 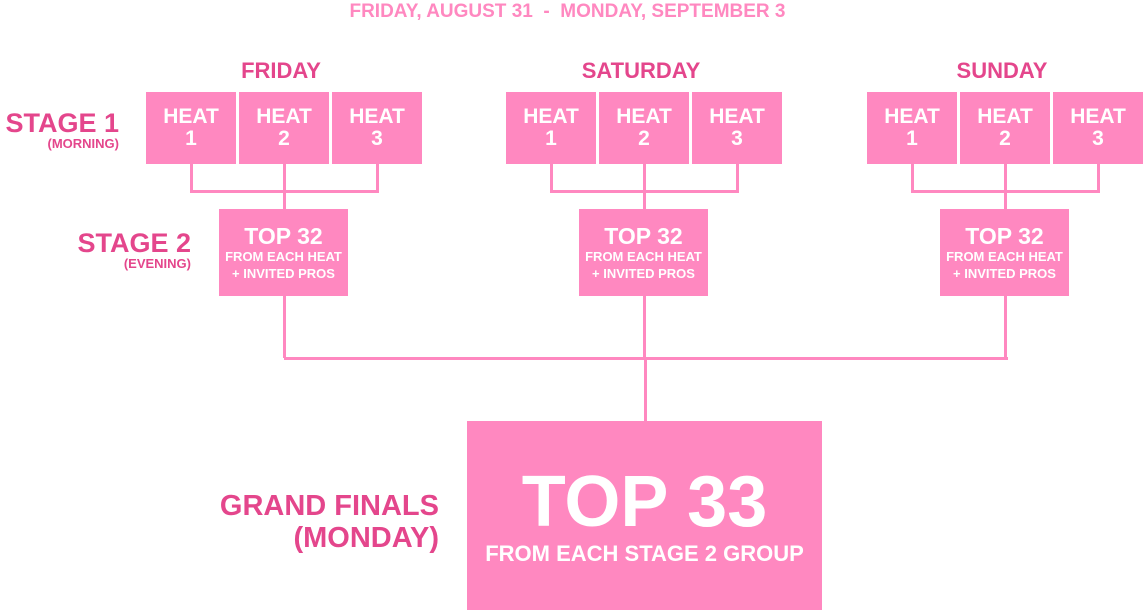 What do you see at coordinates (281, 70) in the screenshot?
I see `day-label: FRIDAY` at bounding box center [281, 70].